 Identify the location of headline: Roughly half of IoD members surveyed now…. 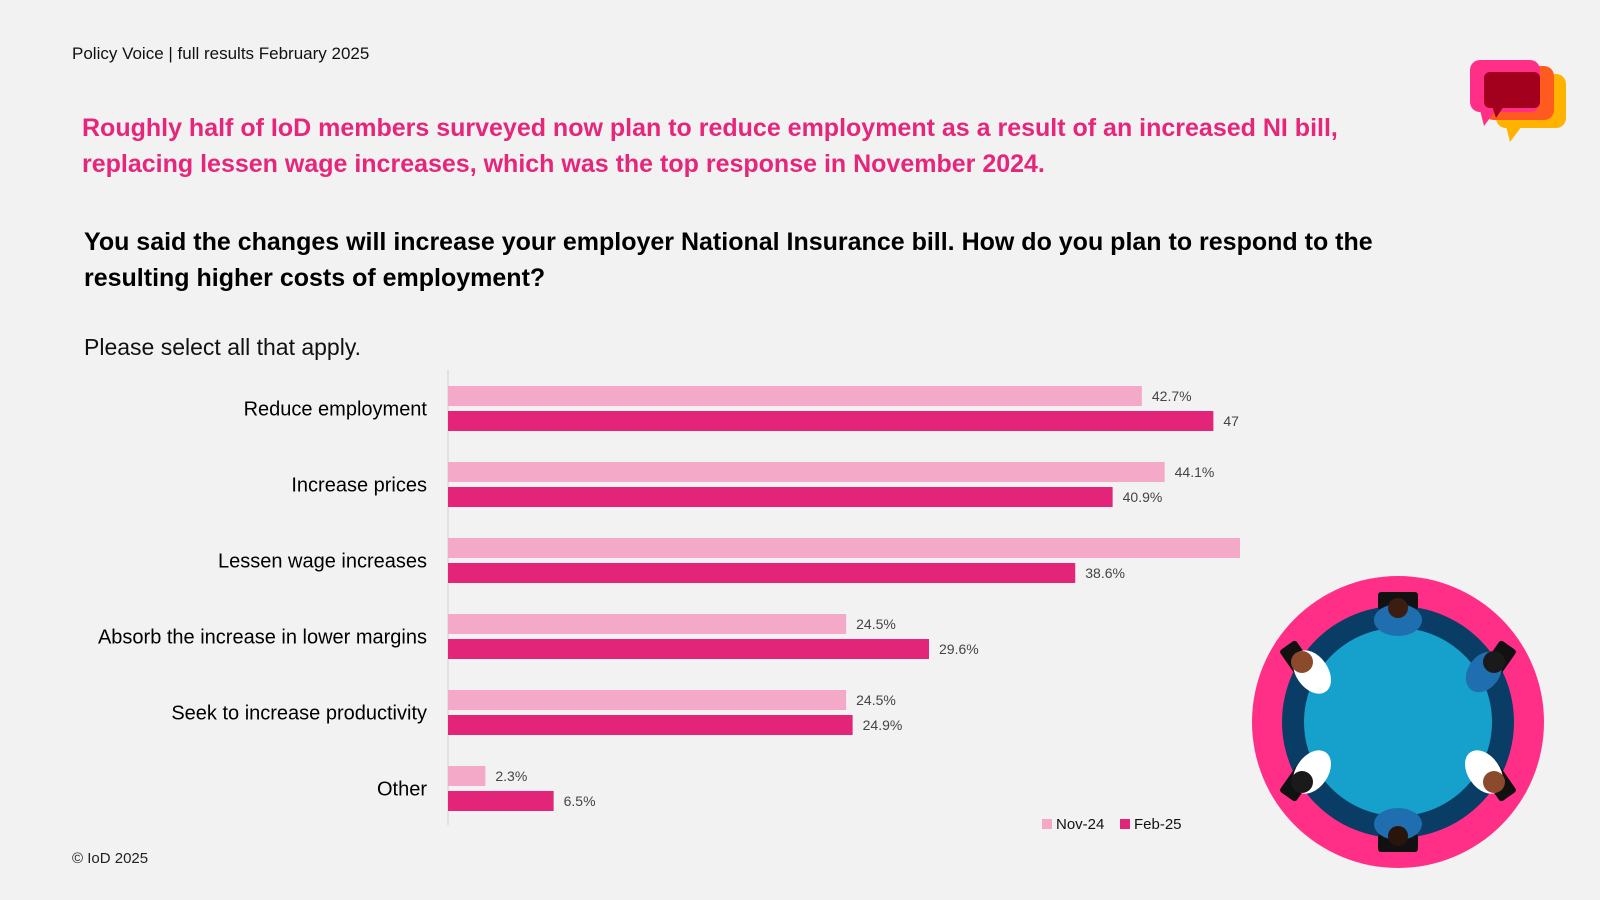
(710, 146).